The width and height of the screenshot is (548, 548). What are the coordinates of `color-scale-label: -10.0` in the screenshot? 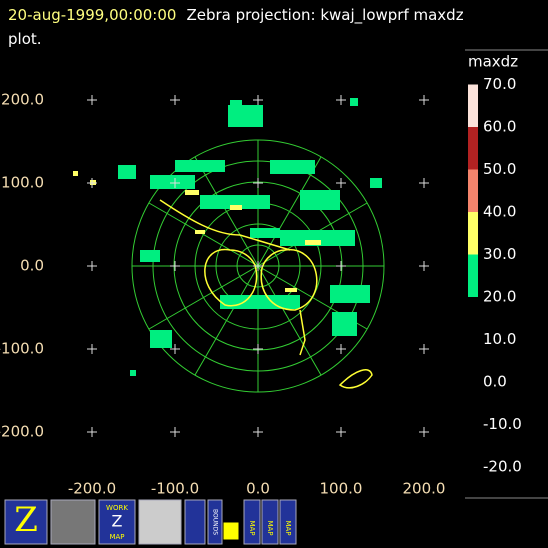 It's located at (502, 424).